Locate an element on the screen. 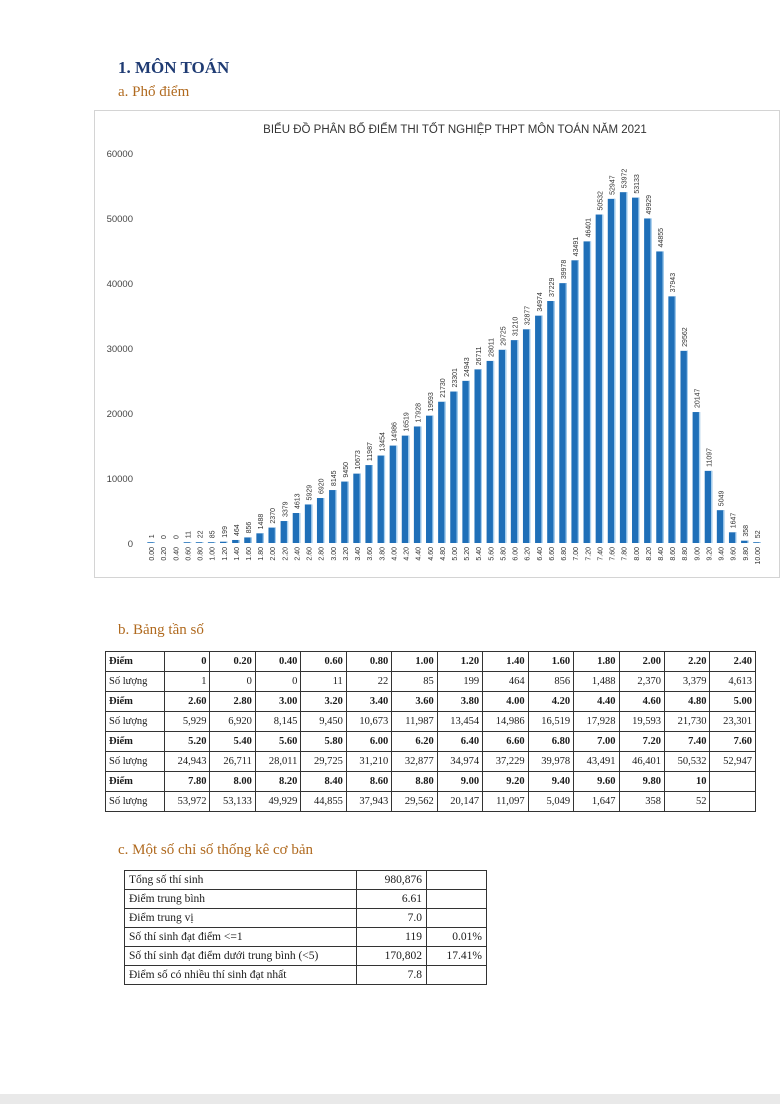 This screenshot has width=780, height=1104. count-cell: 37,943 is located at coordinates (369, 801).